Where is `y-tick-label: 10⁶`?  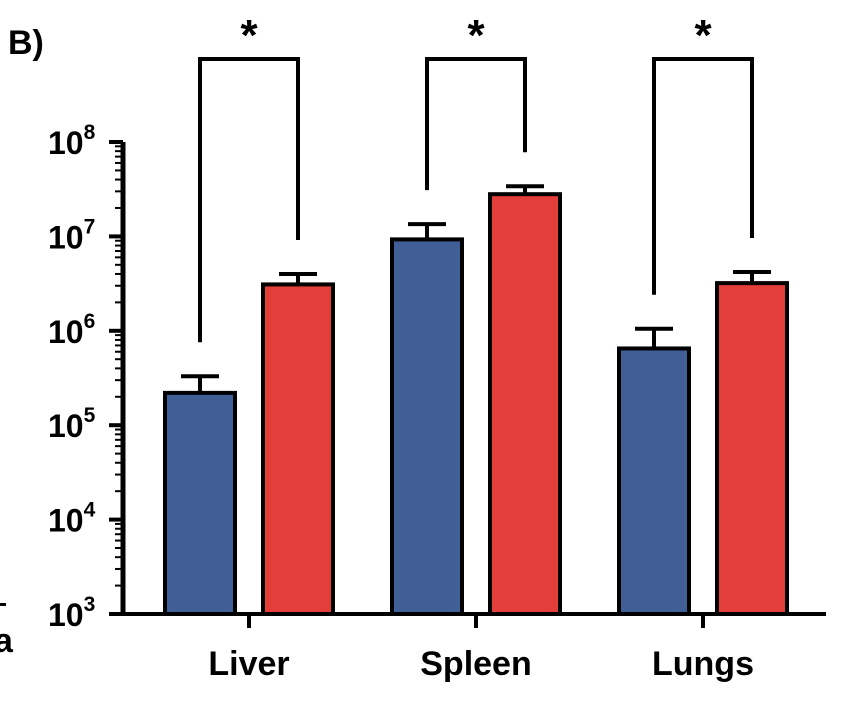 y-tick-label: 10⁶ is located at coordinates (71, 330).